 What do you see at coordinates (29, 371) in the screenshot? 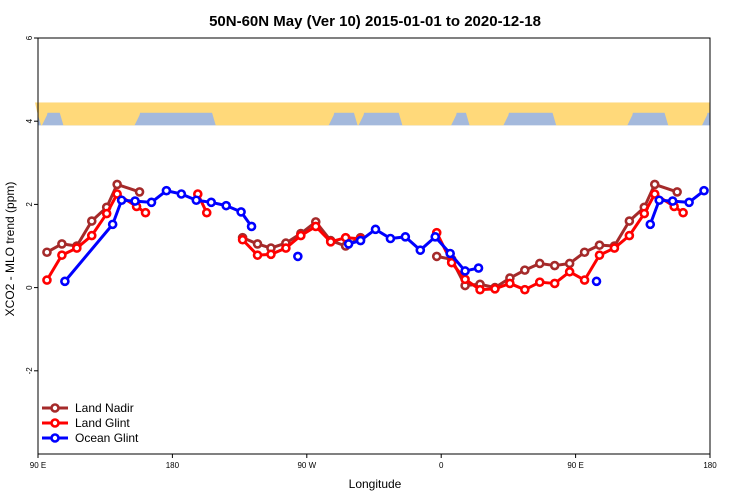
I see `y-tick-label: -2` at bounding box center [29, 371].